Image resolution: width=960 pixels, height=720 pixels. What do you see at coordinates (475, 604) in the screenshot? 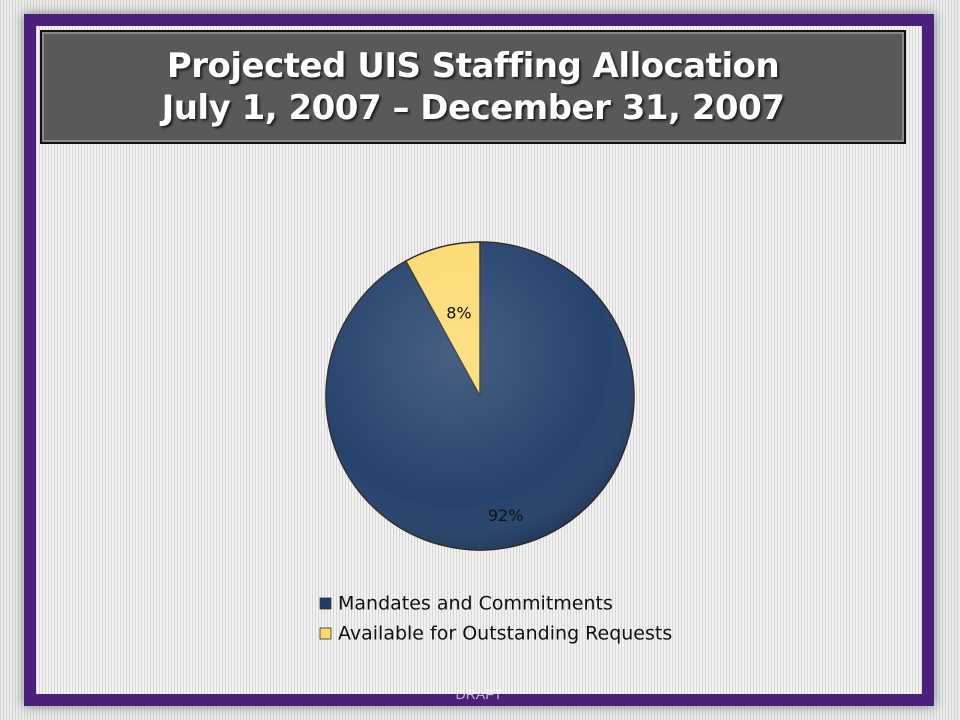
I see `legend-label-0: Mandates and Commitments` at bounding box center [475, 604].